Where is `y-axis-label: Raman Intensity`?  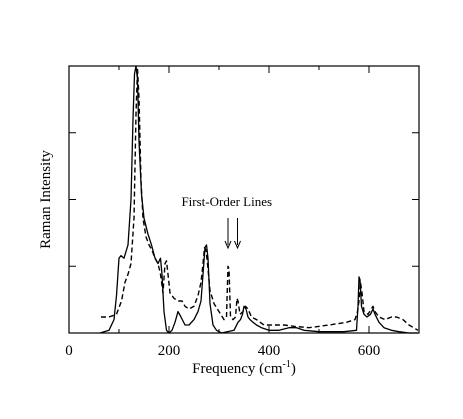 y-axis-label: Raman Intensity is located at coordinates (46, 199).